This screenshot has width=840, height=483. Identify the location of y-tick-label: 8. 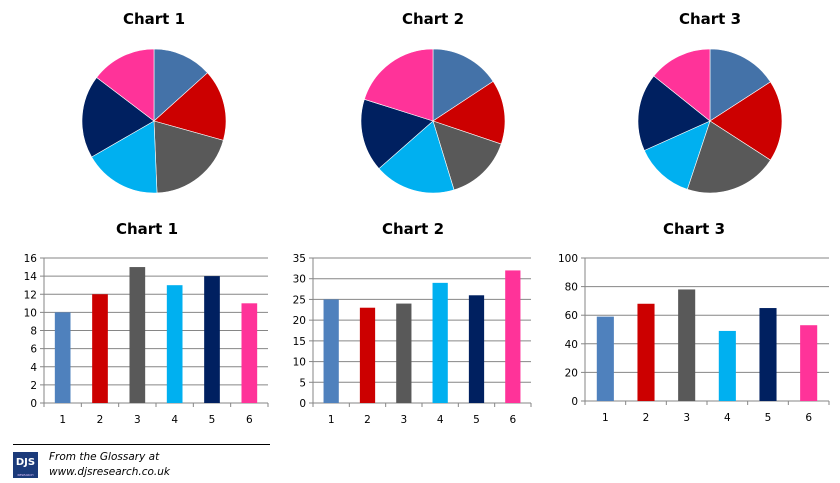
(33, 332).